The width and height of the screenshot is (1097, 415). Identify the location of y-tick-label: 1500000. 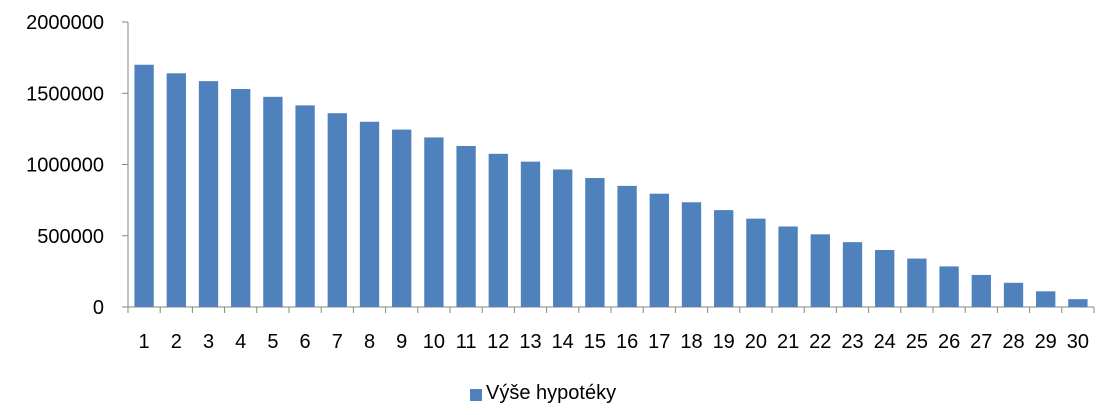
(65, 94).